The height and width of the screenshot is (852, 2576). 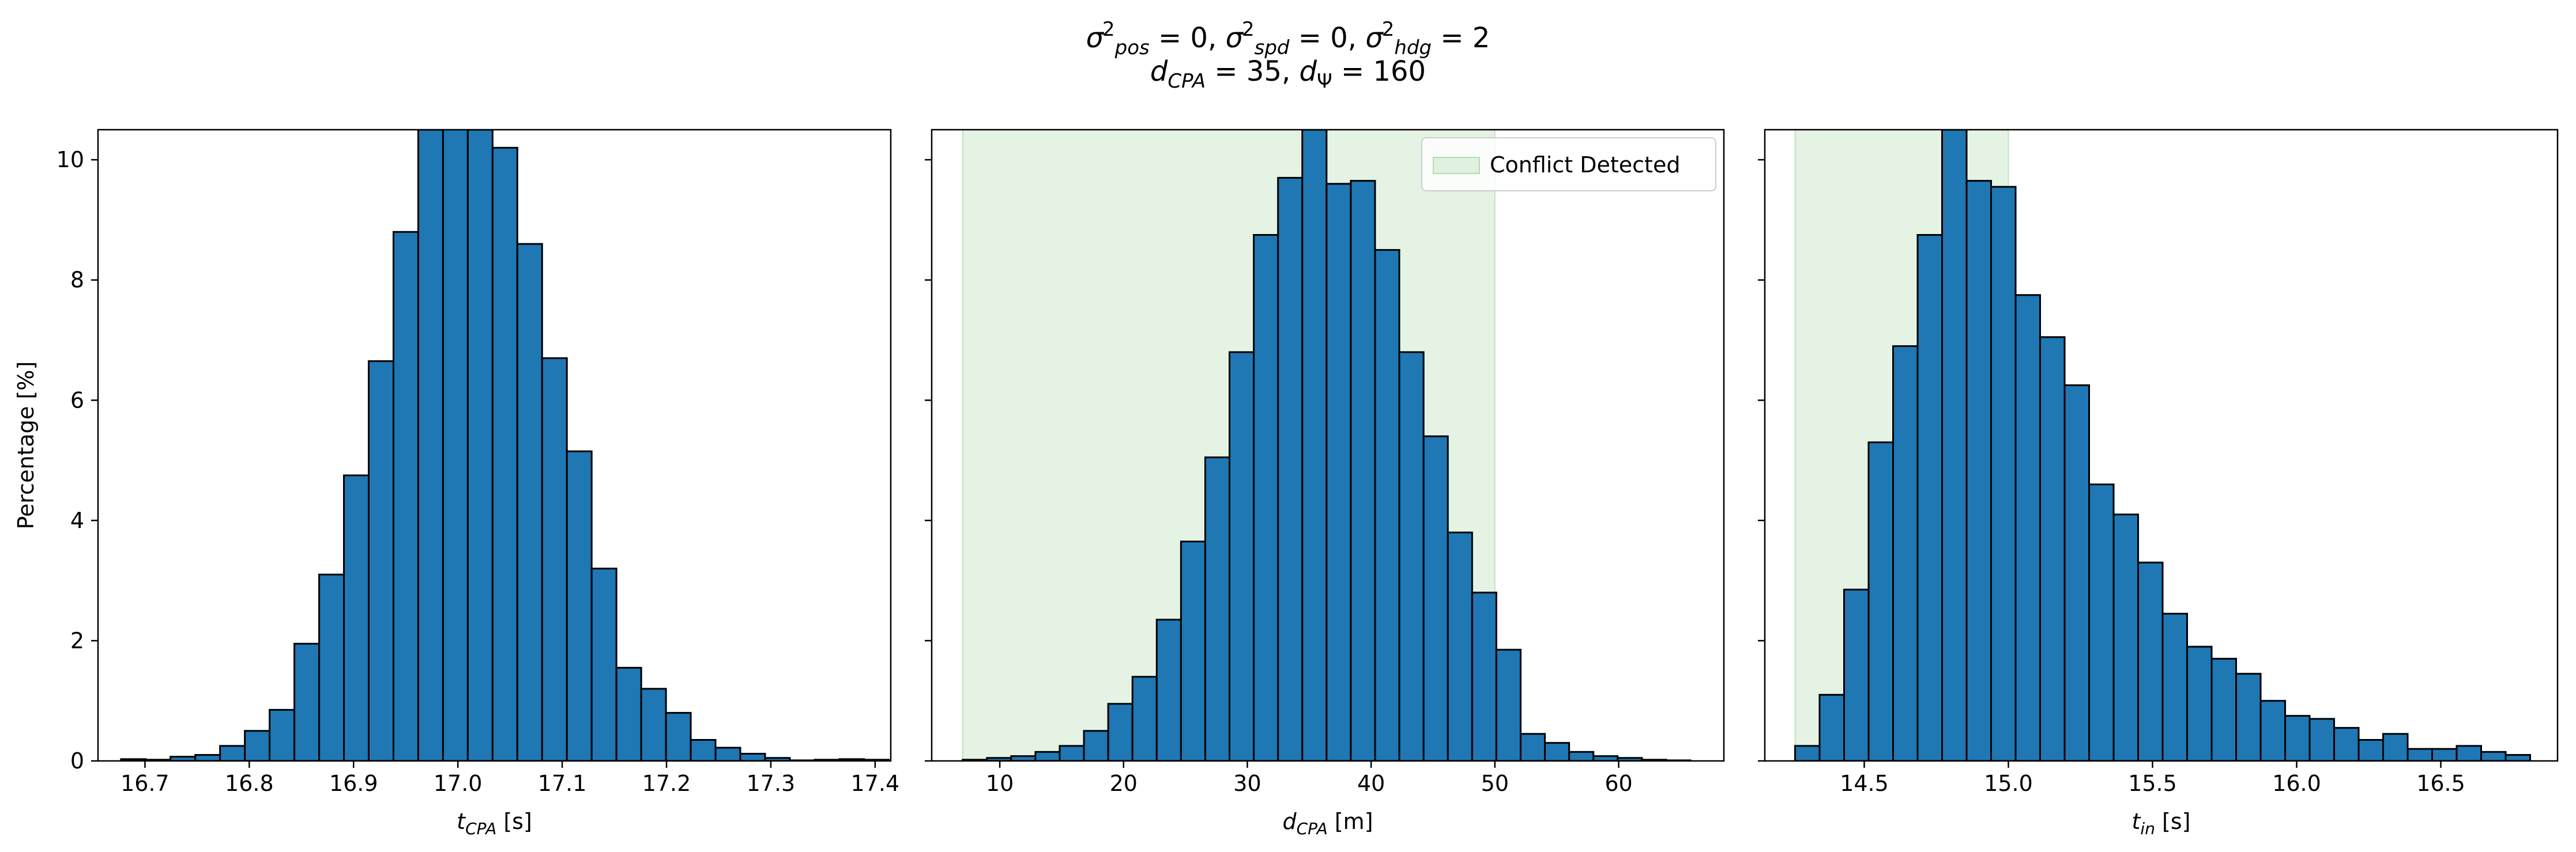 What do you see at coordinates (1864, 783) in the screenshot?
I see `panel-right-xtick-label: 14.5` at bounding box center [1864, 783].